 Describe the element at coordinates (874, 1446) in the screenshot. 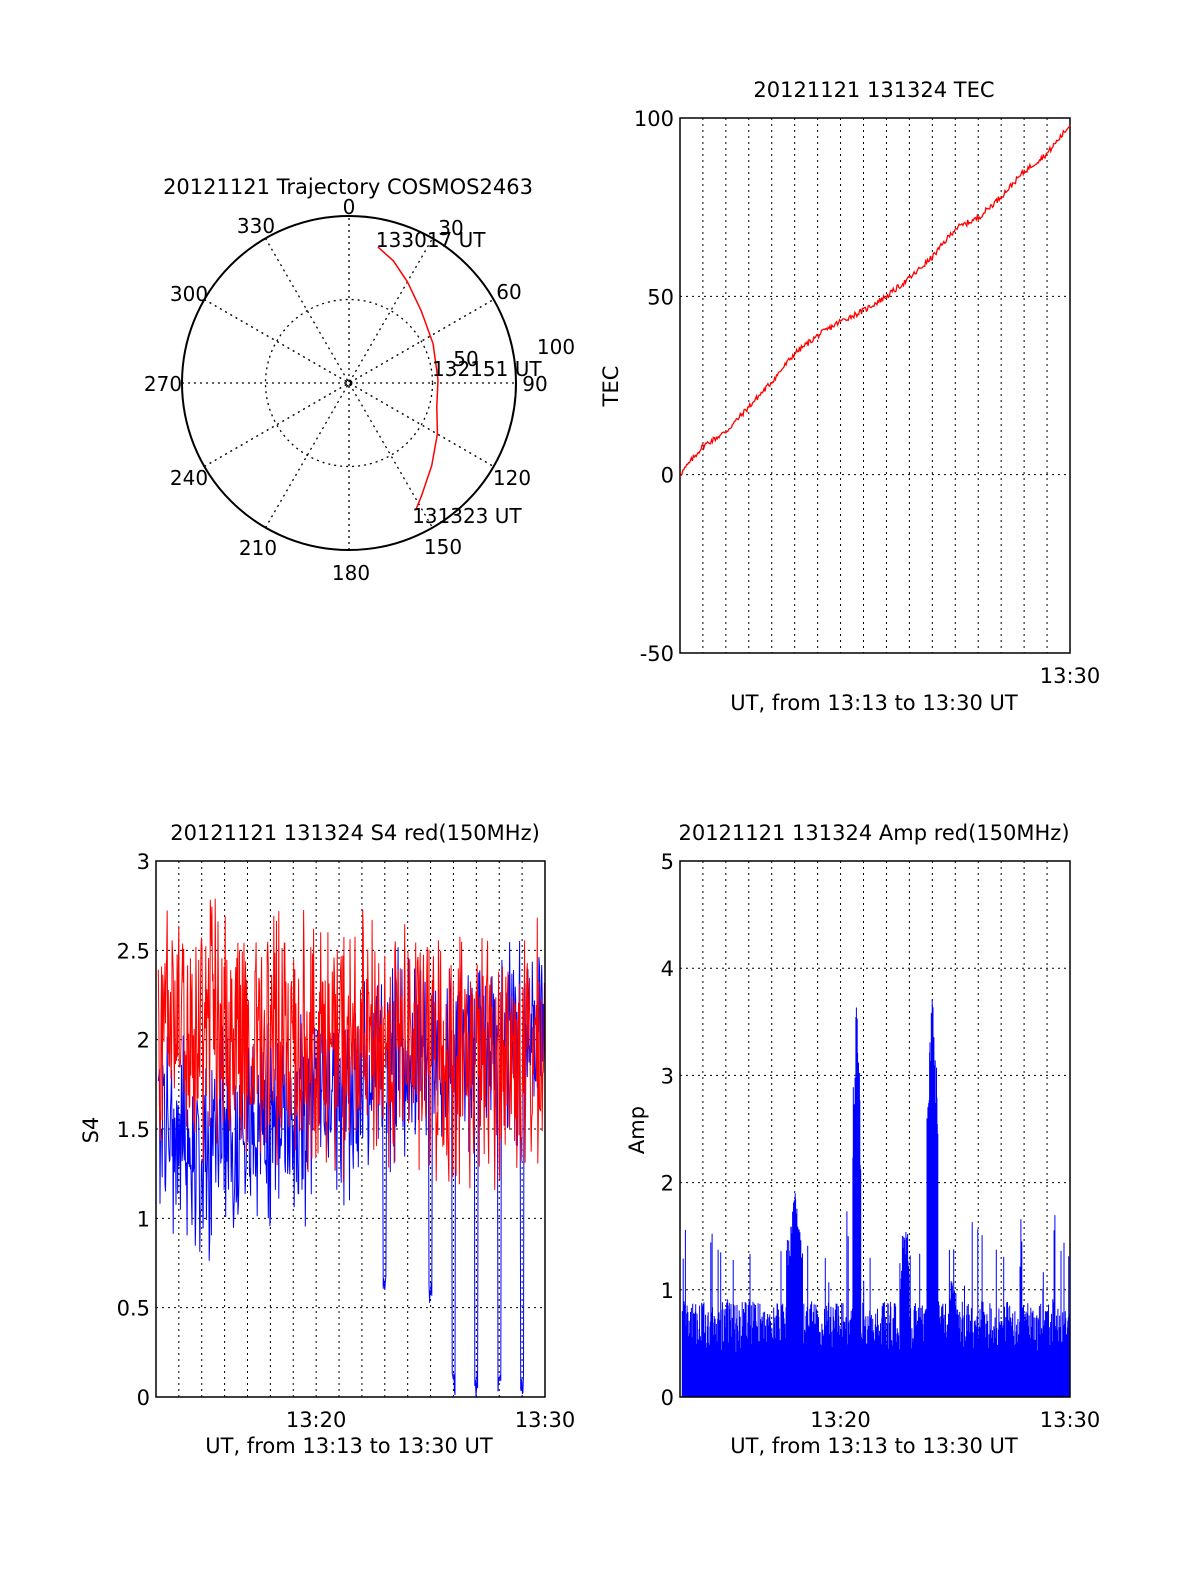

I see `amp-x-axis-label: UT, from 13:13 to 13:30 UT` at that location.